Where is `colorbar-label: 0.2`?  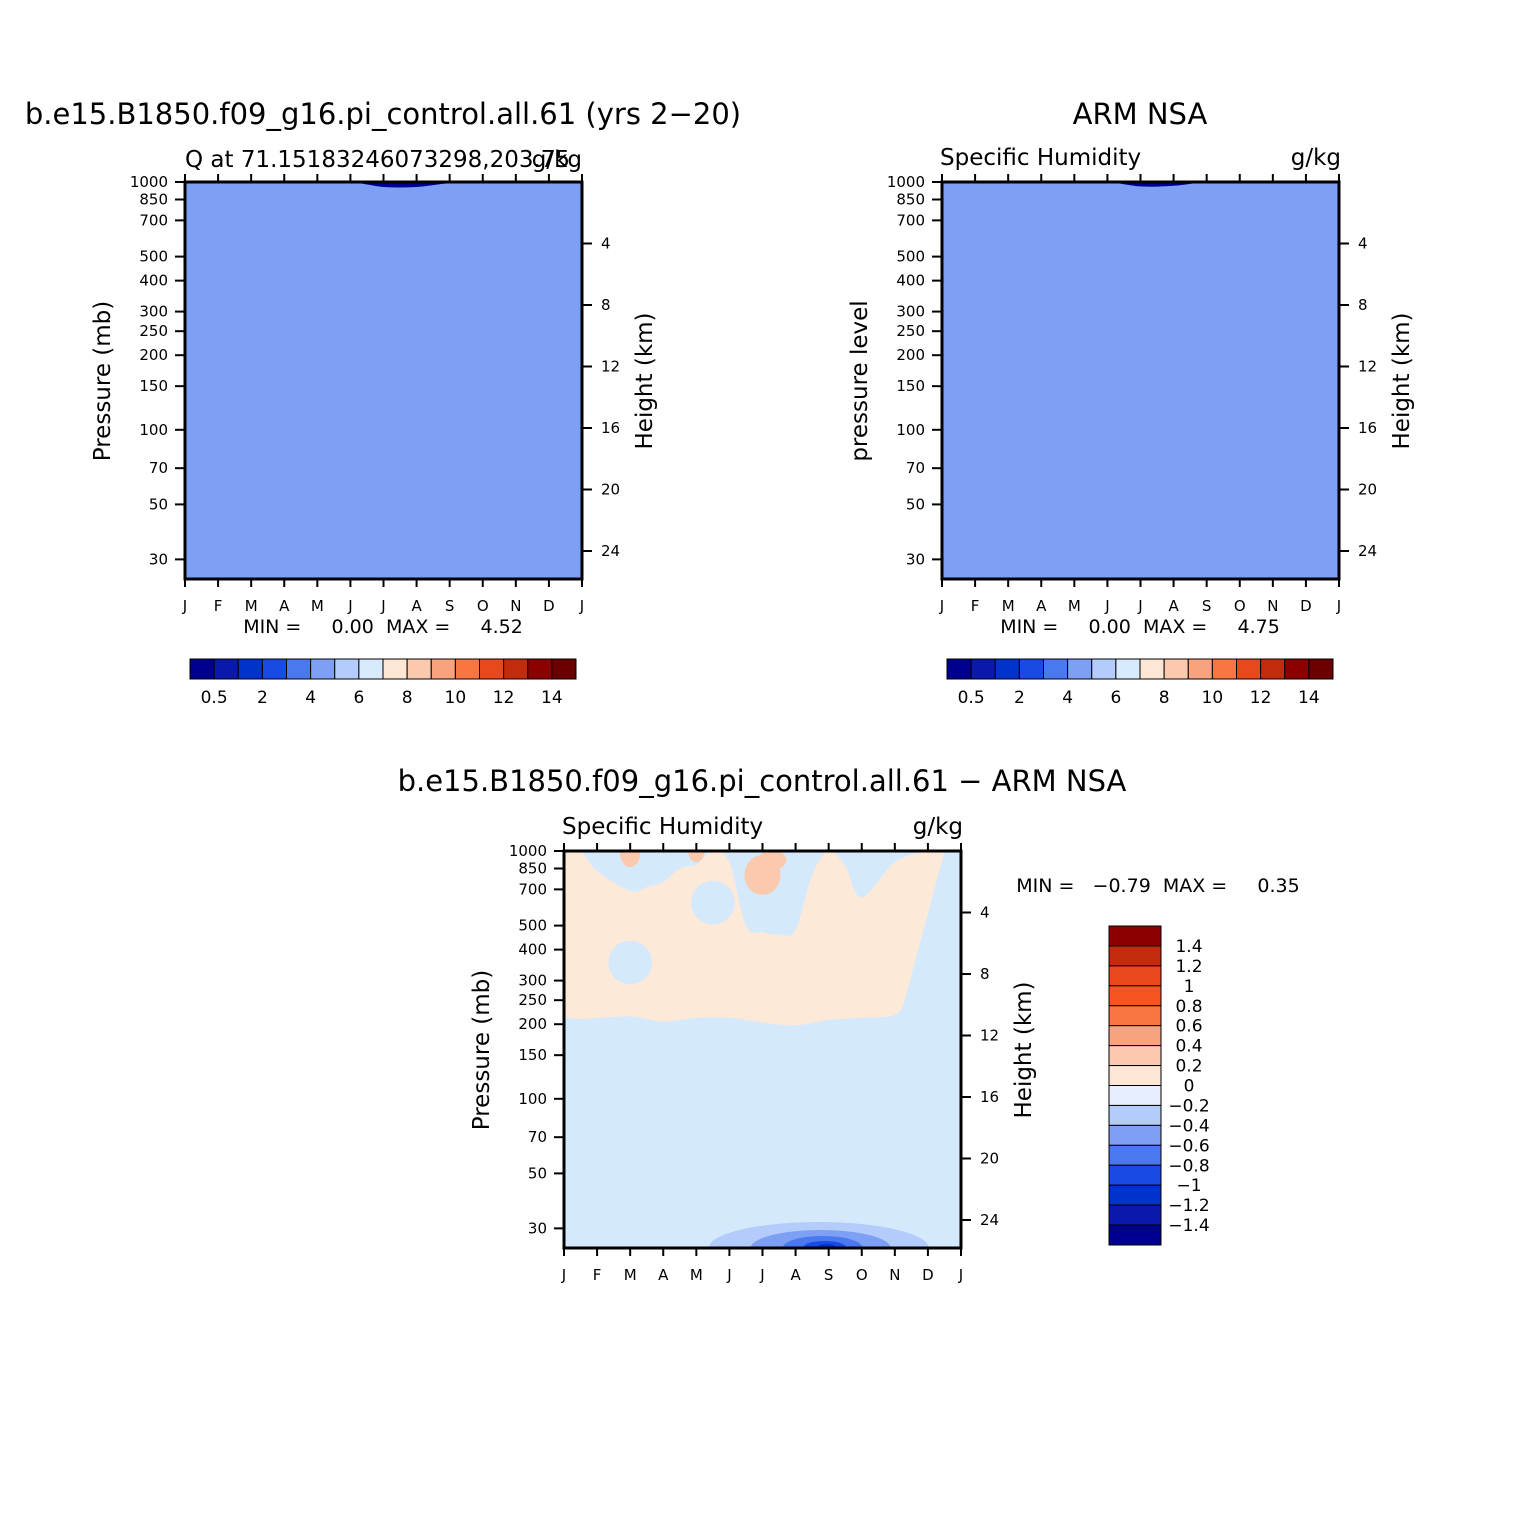 colorbar-label: 0.2 is located at coordinates (1188, 1067).